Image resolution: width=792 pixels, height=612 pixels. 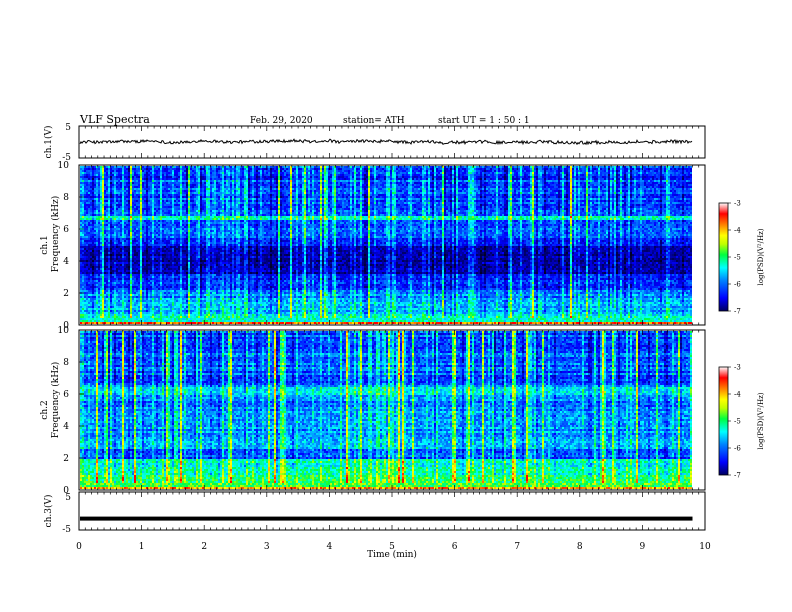 I want to click on station-label: station= ATH, so click(x=374, y=121).